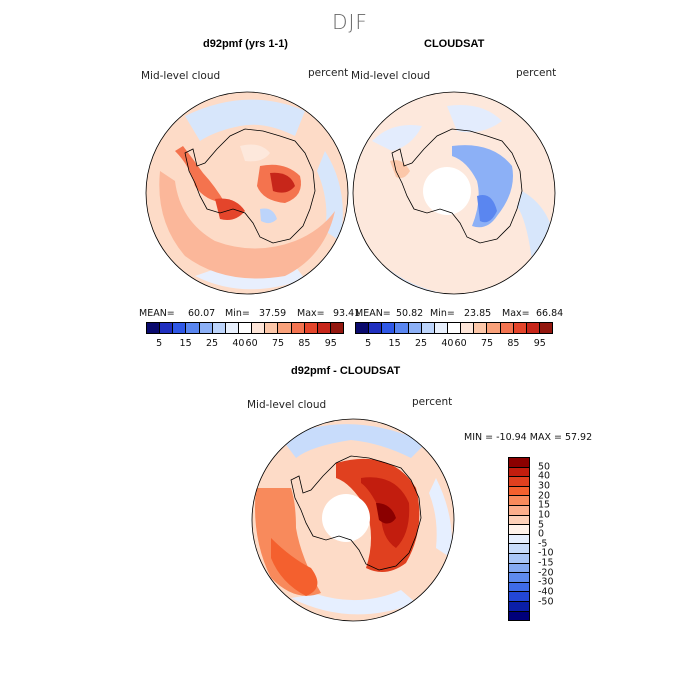 This screenshot has width=700, height=700. Describe the element at coordinates (353, 602) in the screenshot. I see `diff-neg-region-south` at that location.